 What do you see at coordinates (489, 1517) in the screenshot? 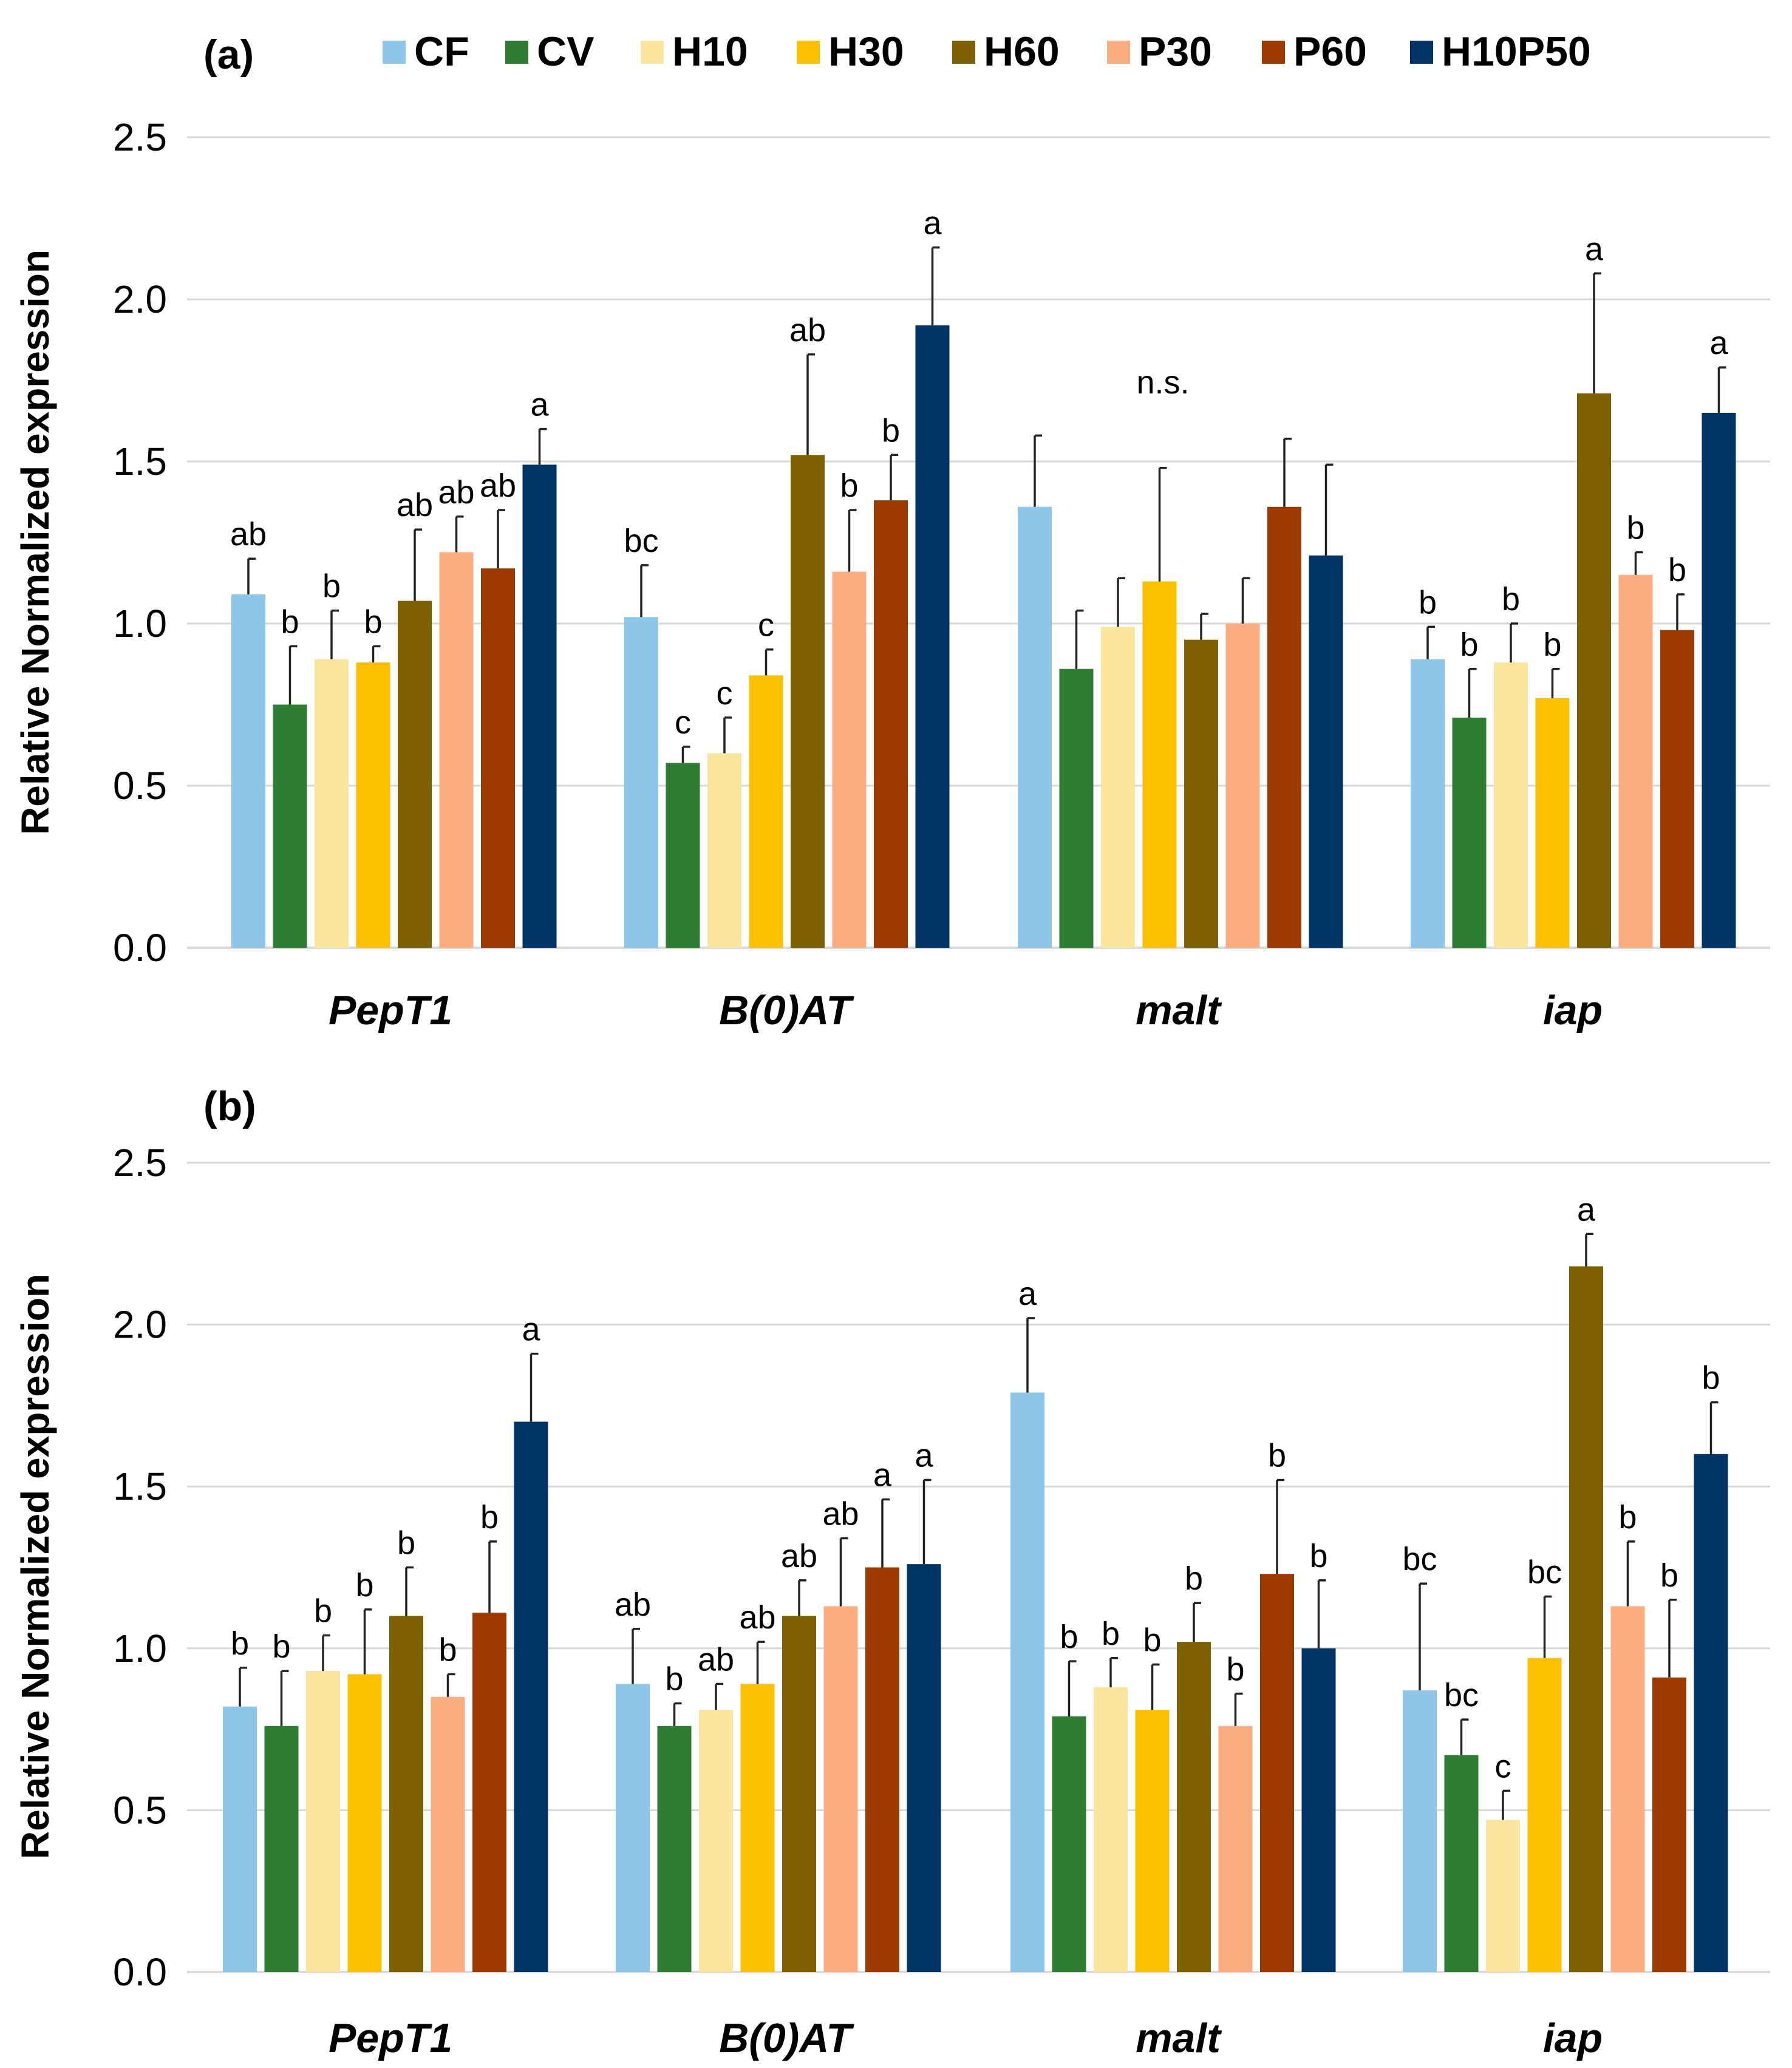
I see `panel-b-p60-pept1-significance-label: b` at bounding box center [489, 1517].